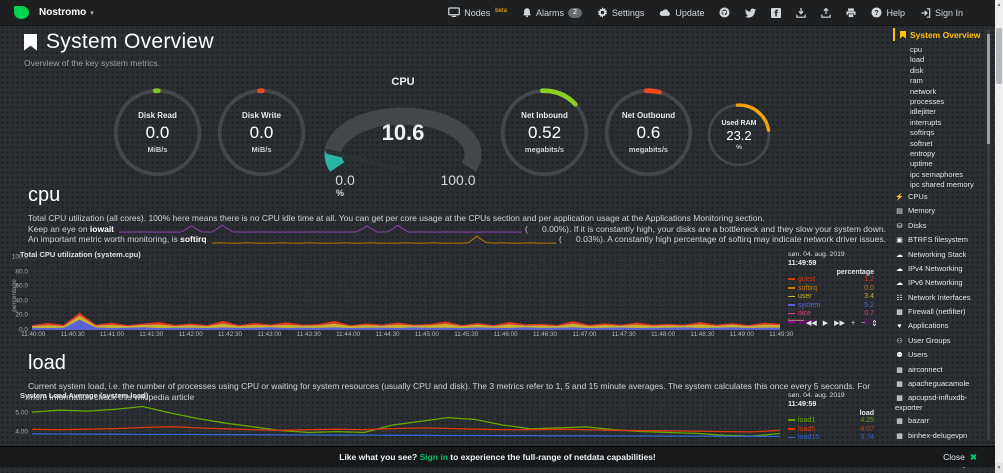 Image resolution: width=1003 pixels, height=473 pixels. Describe the element at coordinates (999, 468) in the screenshot. I see `scroll-down-arrow-icon: ▼` at that location.